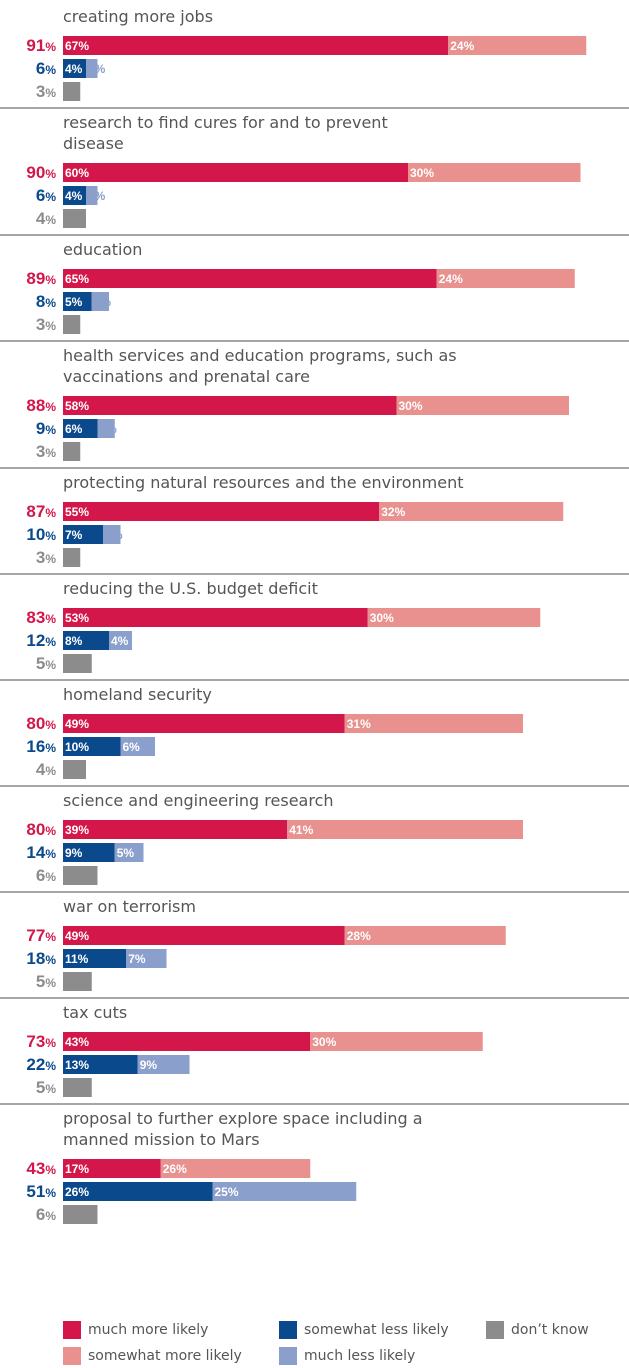 The width and height of the screenshot is (629, 1368). Describe the element at coordinates (165, 1356) in the screenshot. I see `legend-label-somewhat-more-likely: somewhat more likely` at that location.